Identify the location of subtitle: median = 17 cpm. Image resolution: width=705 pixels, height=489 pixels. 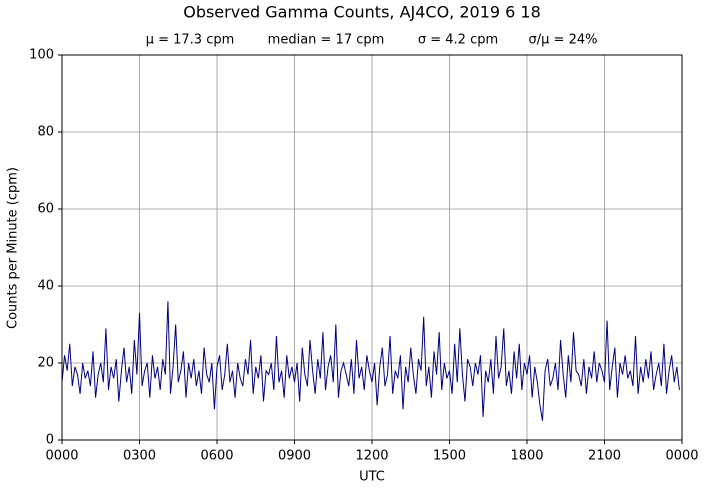
(326, 40).